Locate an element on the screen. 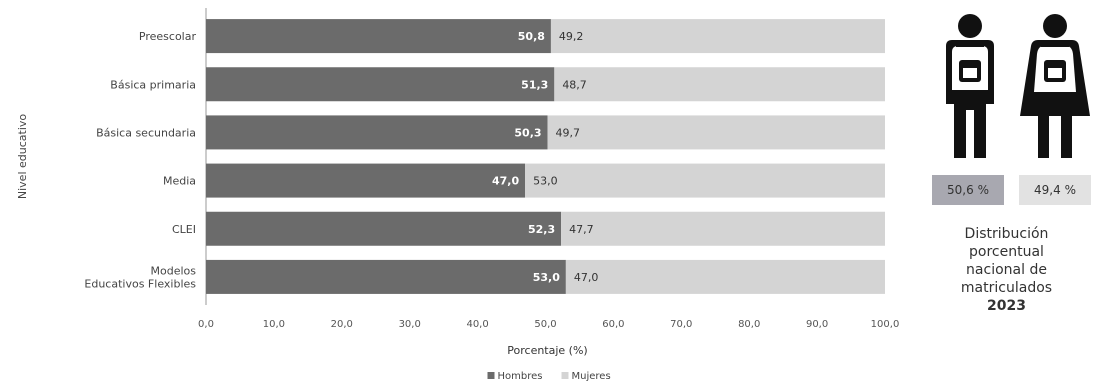 The image size is (1101, 391). category-label: Preescolar is located at coordinates (168, 36).